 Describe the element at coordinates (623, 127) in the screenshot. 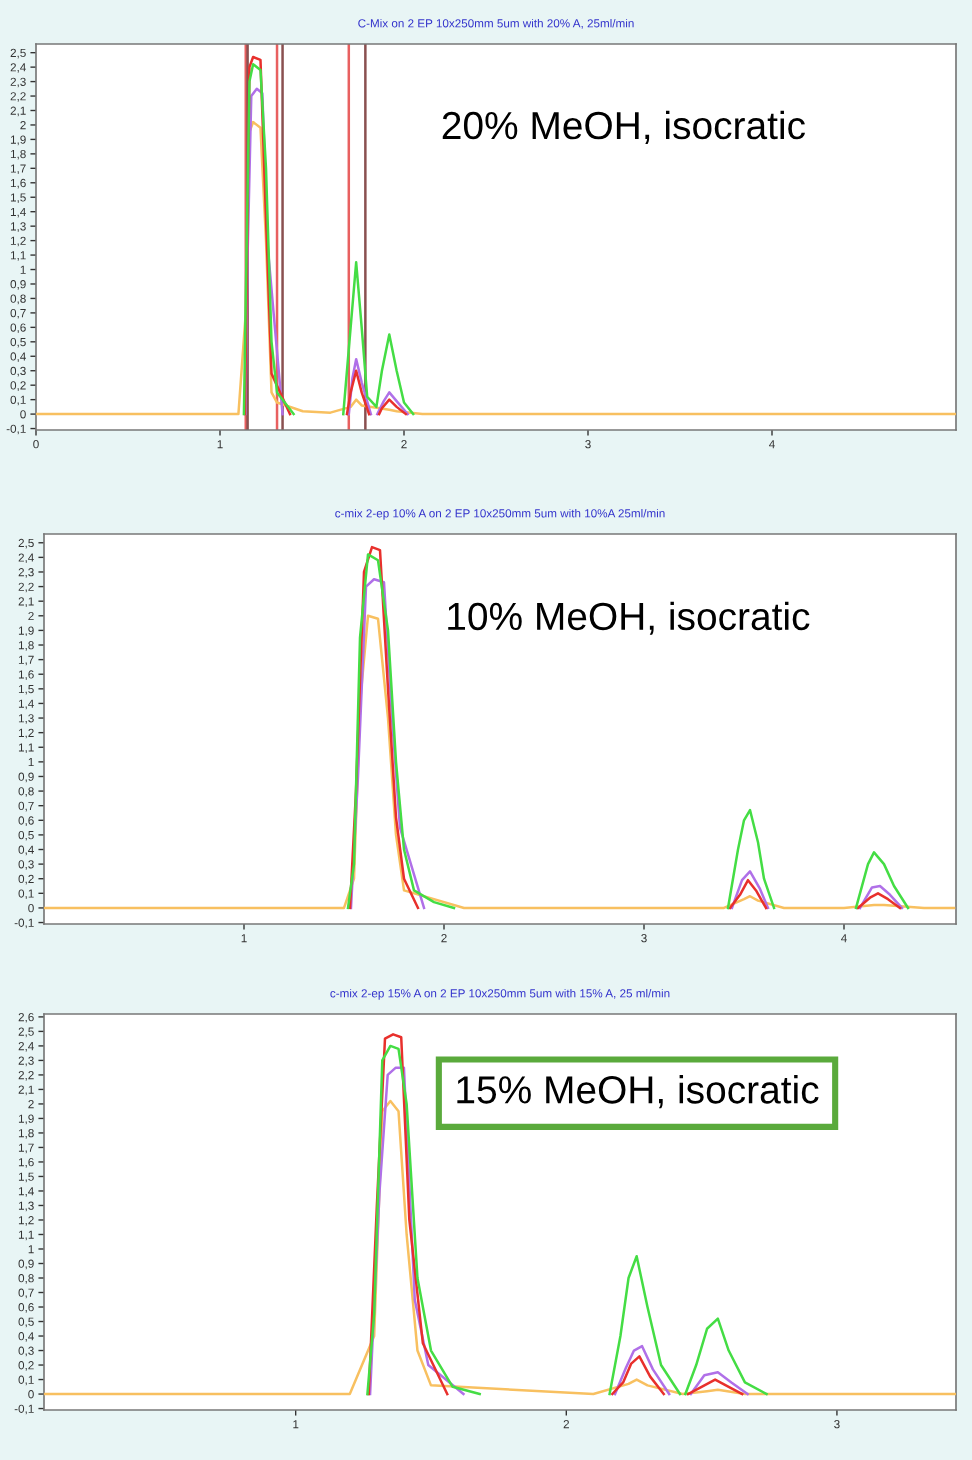

I see `annotation: 20% MeOH, isocratic` at that location.